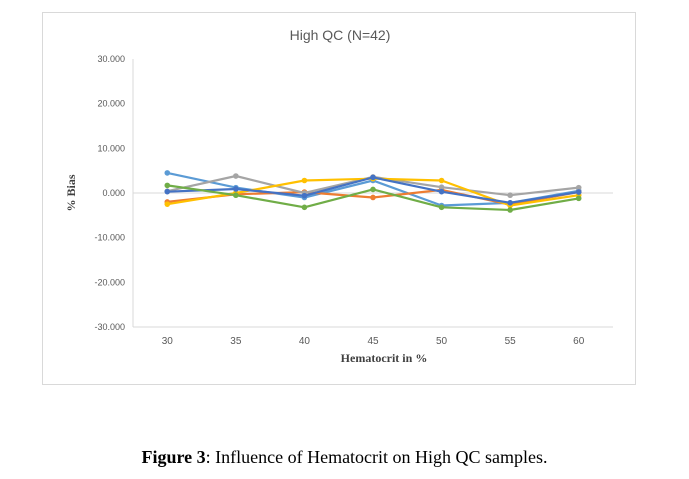 The width and height of the screenshot is (689, 479). I want to click on y-axis-label: % Bias, so click(71, 192).